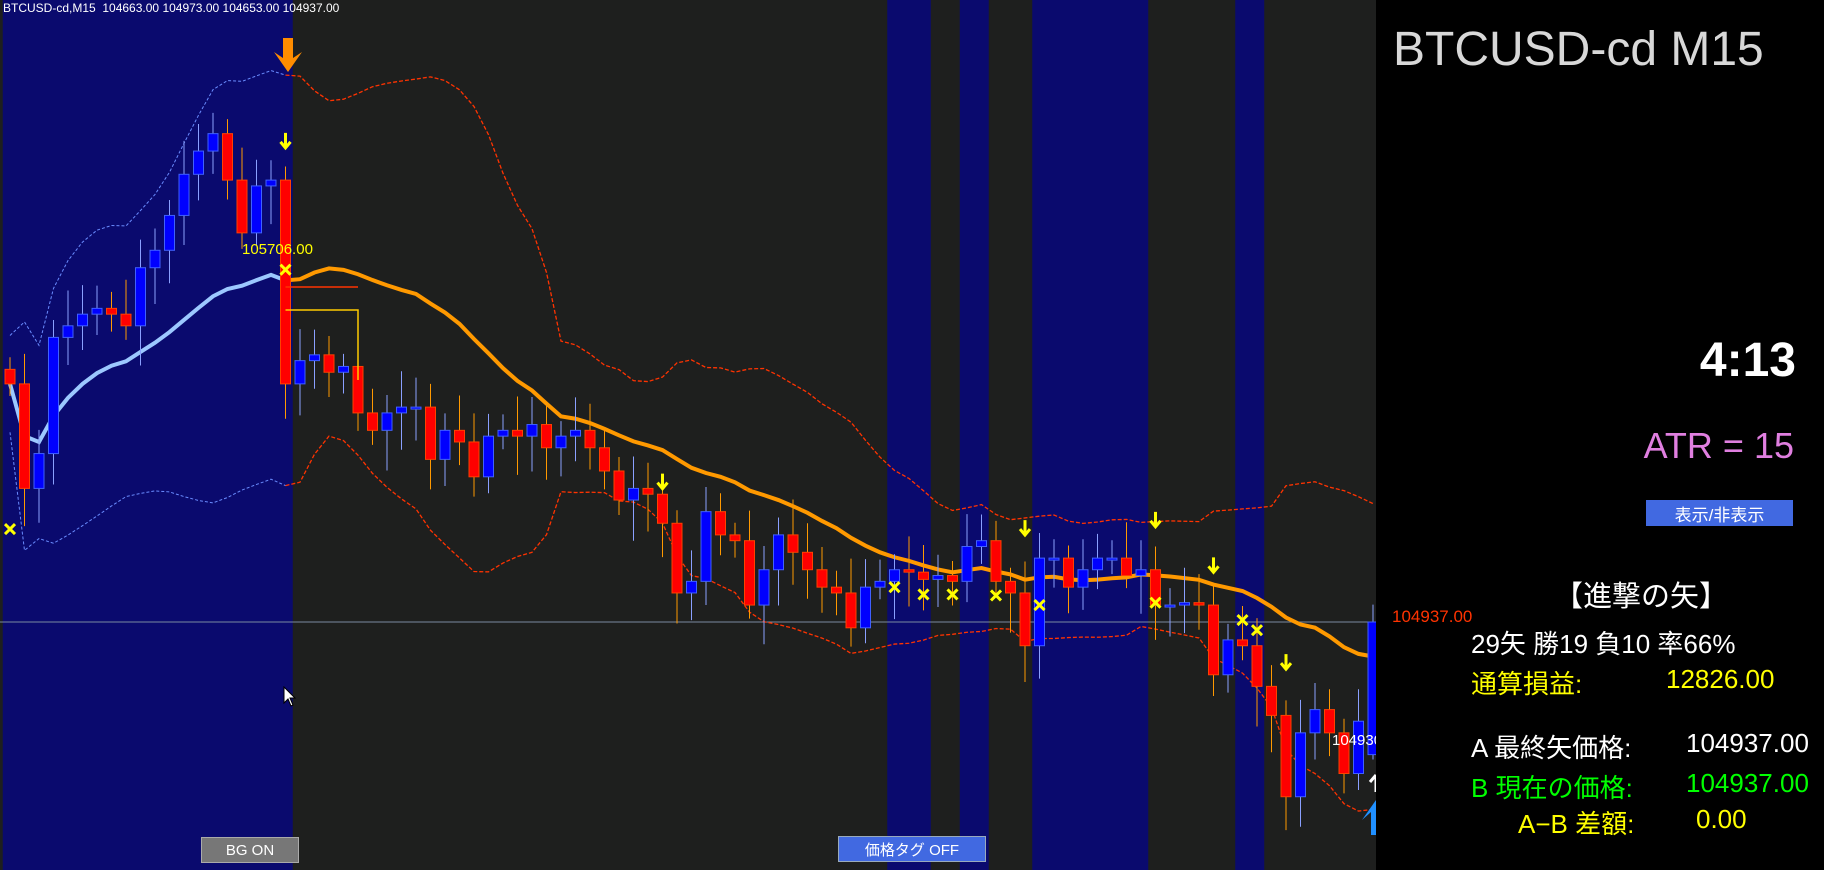 This screenshot has height=870, width=1824. I want to click on price-tag-toggle-button: 価格タグ OFF, so click(912, 849).